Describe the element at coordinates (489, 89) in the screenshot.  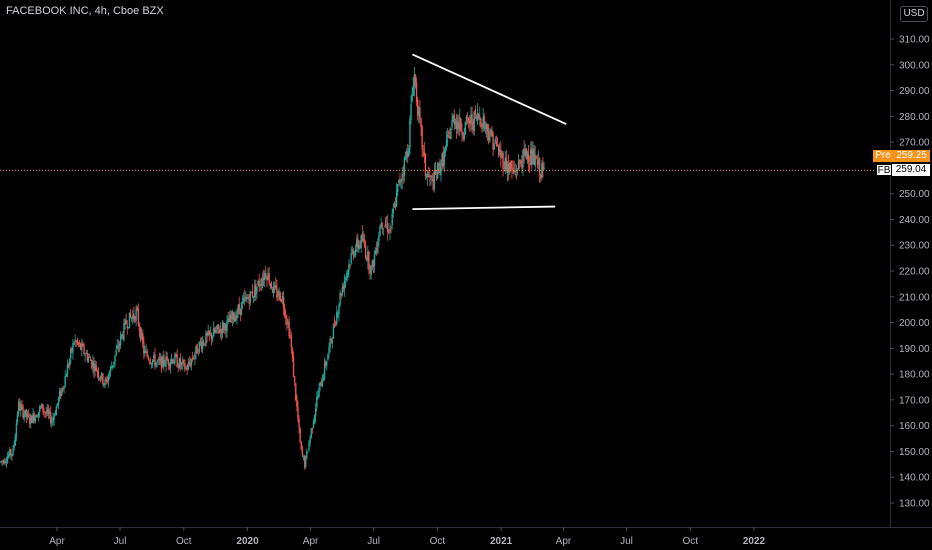
I see `trendline-upper` at that location.